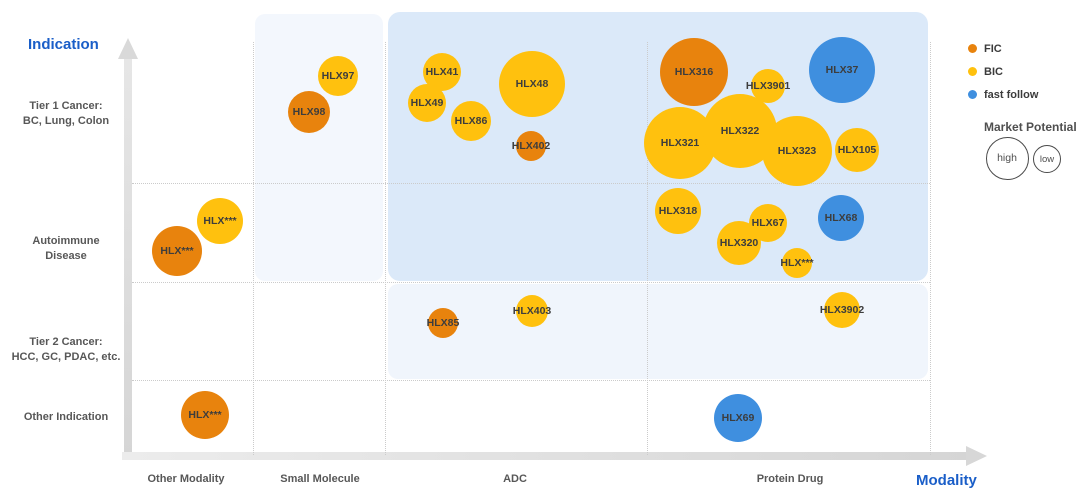 This screenshot has height=491, width=1080. Describe the element at coordinates (768, 86) in the screenshot. I see `bubble-label: HLX3901` at that location.